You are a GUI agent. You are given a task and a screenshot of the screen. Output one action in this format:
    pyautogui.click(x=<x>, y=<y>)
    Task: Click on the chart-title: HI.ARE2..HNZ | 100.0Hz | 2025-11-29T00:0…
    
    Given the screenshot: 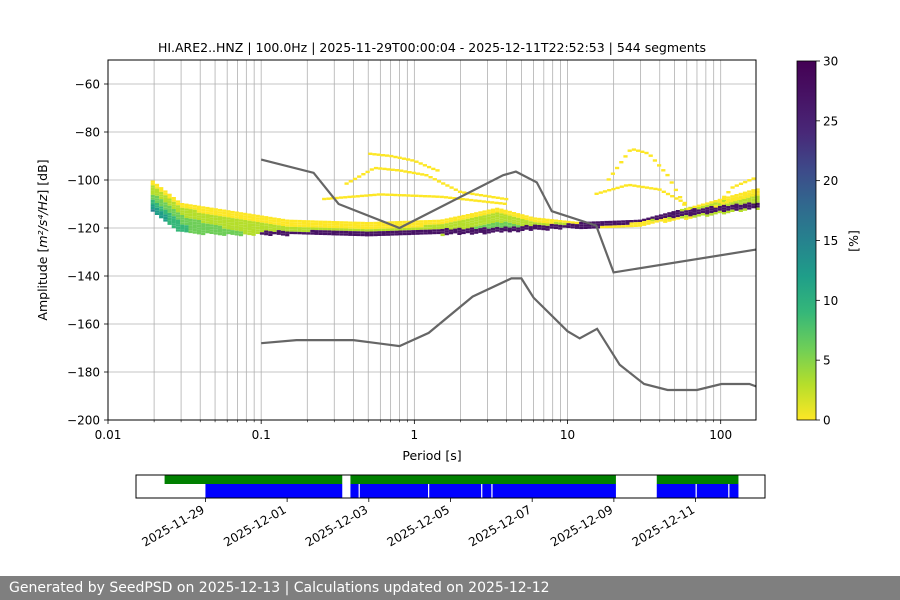 What is the action you would take?
    pyautogui.click(x=432, y=47)
    